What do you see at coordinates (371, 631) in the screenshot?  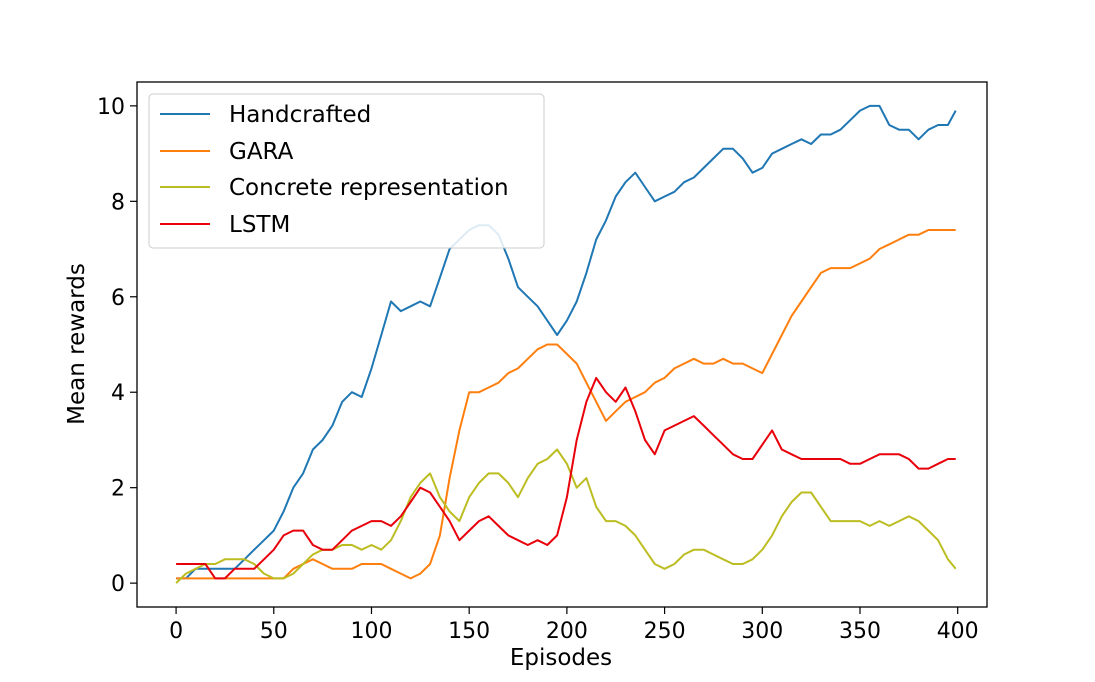 I see `x-tick-label: 100` at bounding box center [371, 631].